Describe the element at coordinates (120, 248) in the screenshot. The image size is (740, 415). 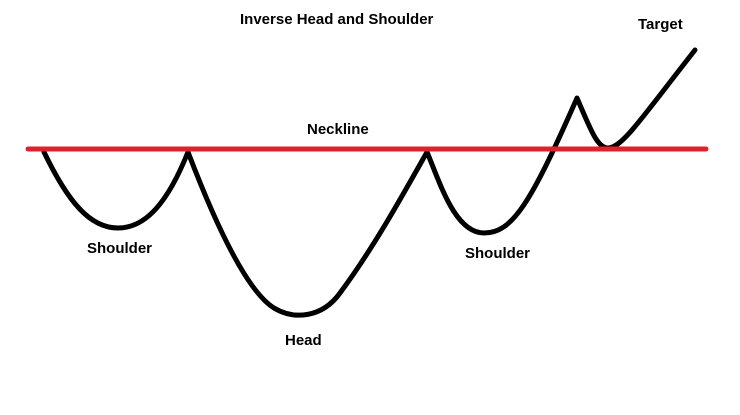
I see `left-shoulder-label: Shoulder` at that location.